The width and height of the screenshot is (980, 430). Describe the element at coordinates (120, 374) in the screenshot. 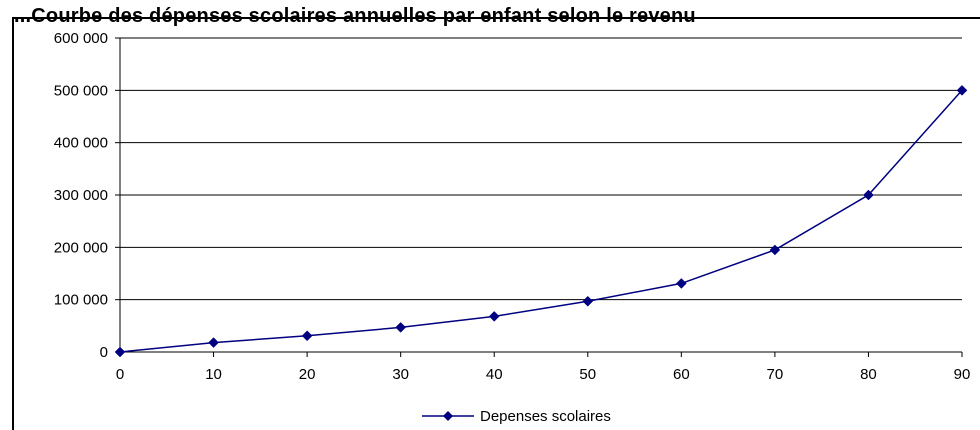

I see `x-tick-label: 0` at that location.